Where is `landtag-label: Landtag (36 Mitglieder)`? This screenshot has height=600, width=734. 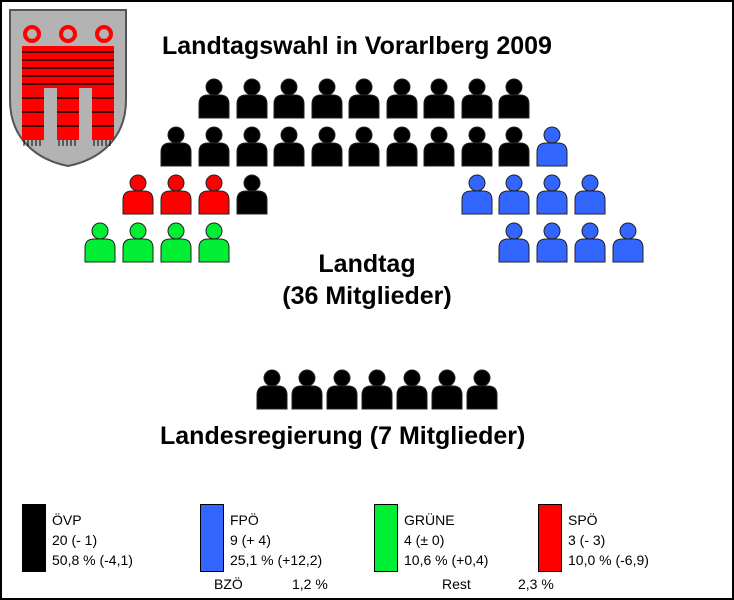 landtag-label: Landtag (36 Mitglieder) is located at coordinates (367, 280).